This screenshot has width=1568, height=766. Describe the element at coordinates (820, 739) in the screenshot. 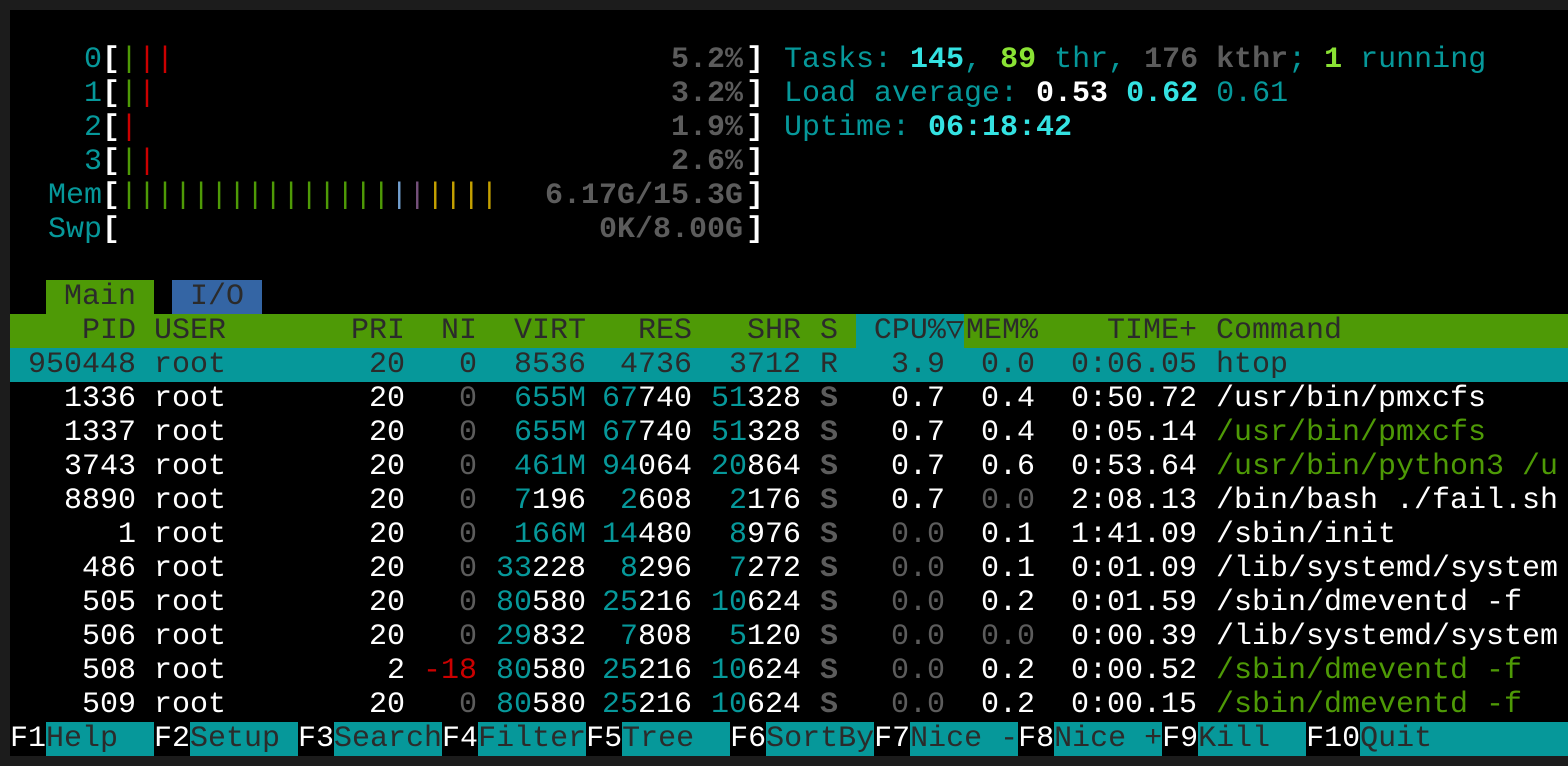

I see `fkey-f6-label: SortBy` at that location.